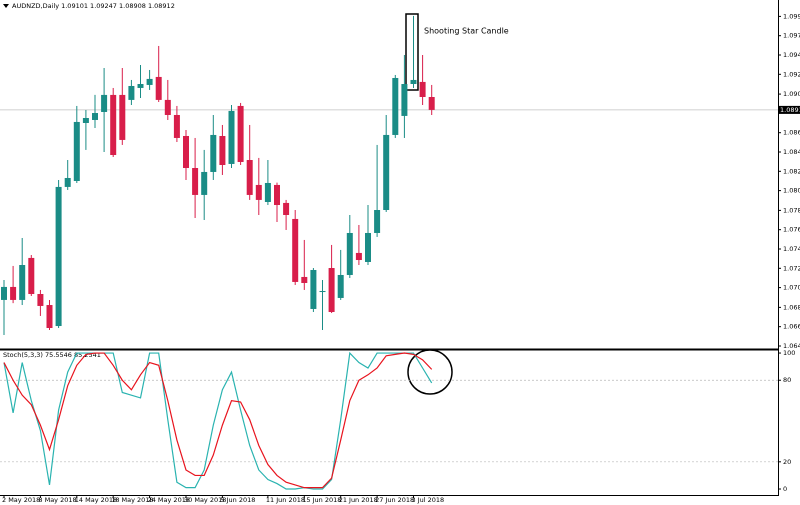 Image resolution: width=800 pixels, height=505 pixels. Describe the element at coordinates (321, 500) in the screenshot. I see `x-tick-label: 15 Jun 2018` at that location.